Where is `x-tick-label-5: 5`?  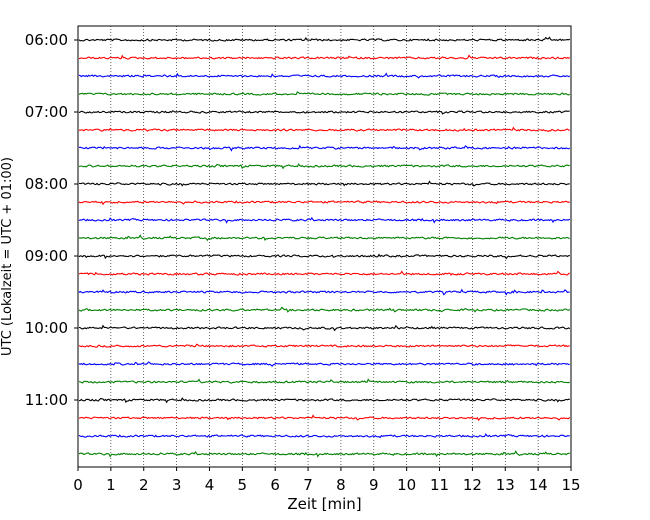
x-tick-label-5: 5 is located at coordinates (243, 485).